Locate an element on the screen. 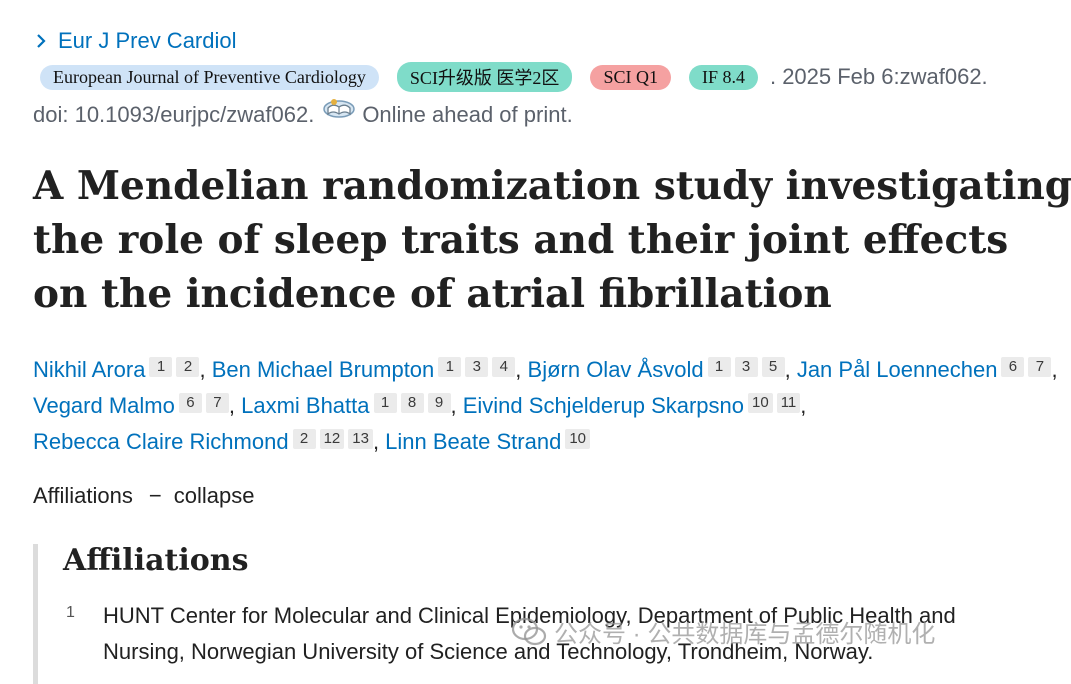  author-entry: Jan Pål Loennechen 6 7 is located at coordinates (924, 369).